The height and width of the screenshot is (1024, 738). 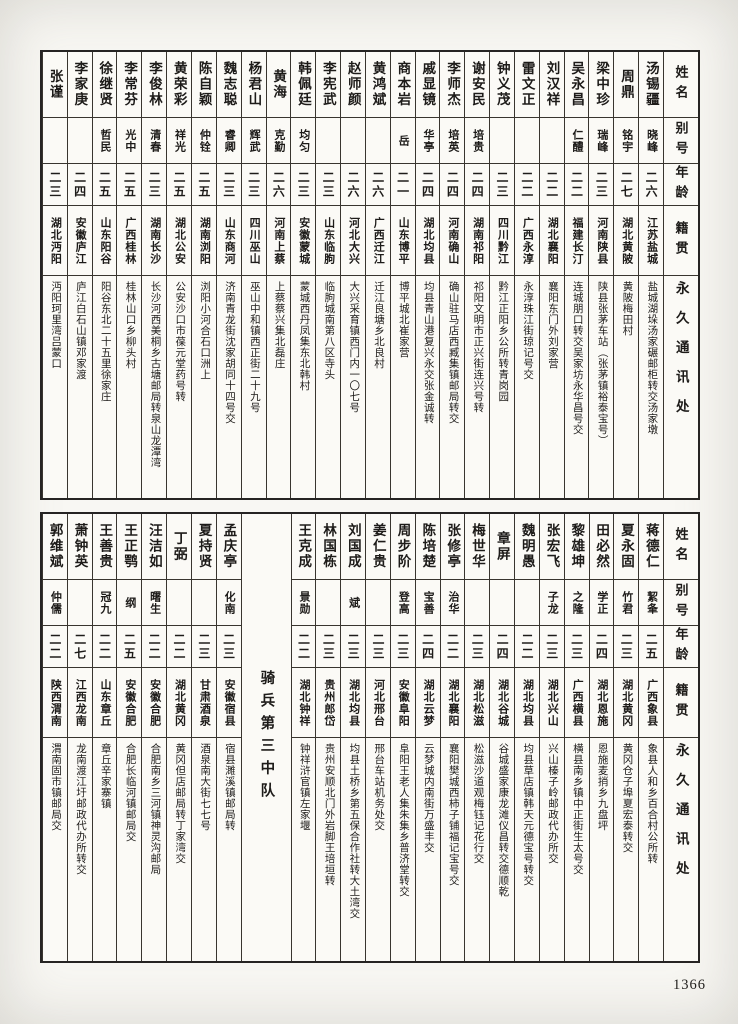 What do you see at coordinates (278, 140) in the screenshot?
I see `alias-text: 克勤` at bounding box center [278, 140].